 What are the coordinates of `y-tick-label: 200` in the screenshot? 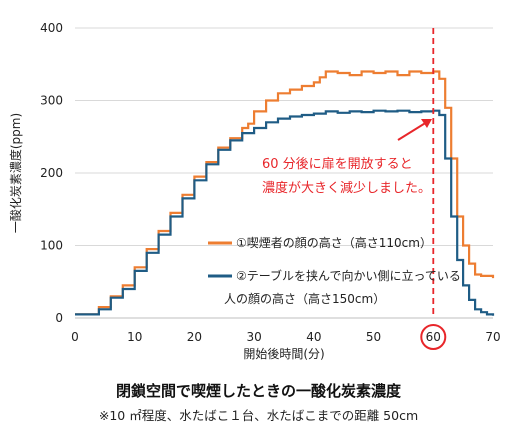 It's located at (51, 173).